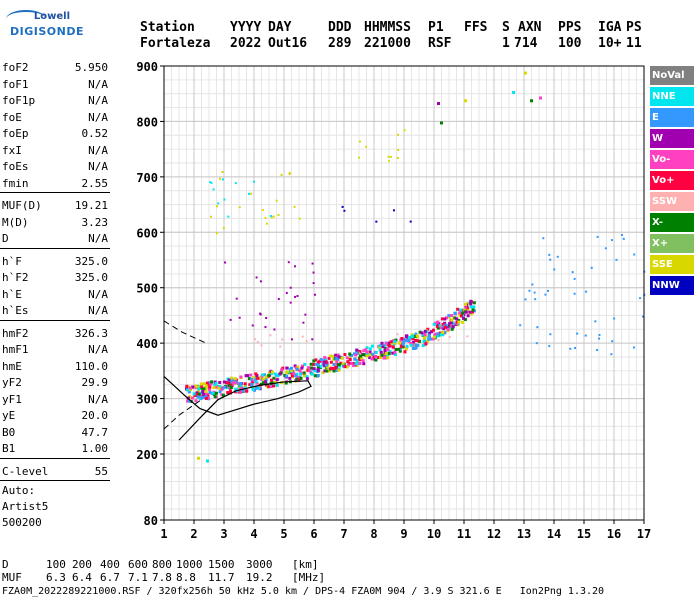 This screenshot has height=600, width=700. I want to click on legend-item-nnw: NNW, so click(672, 285).